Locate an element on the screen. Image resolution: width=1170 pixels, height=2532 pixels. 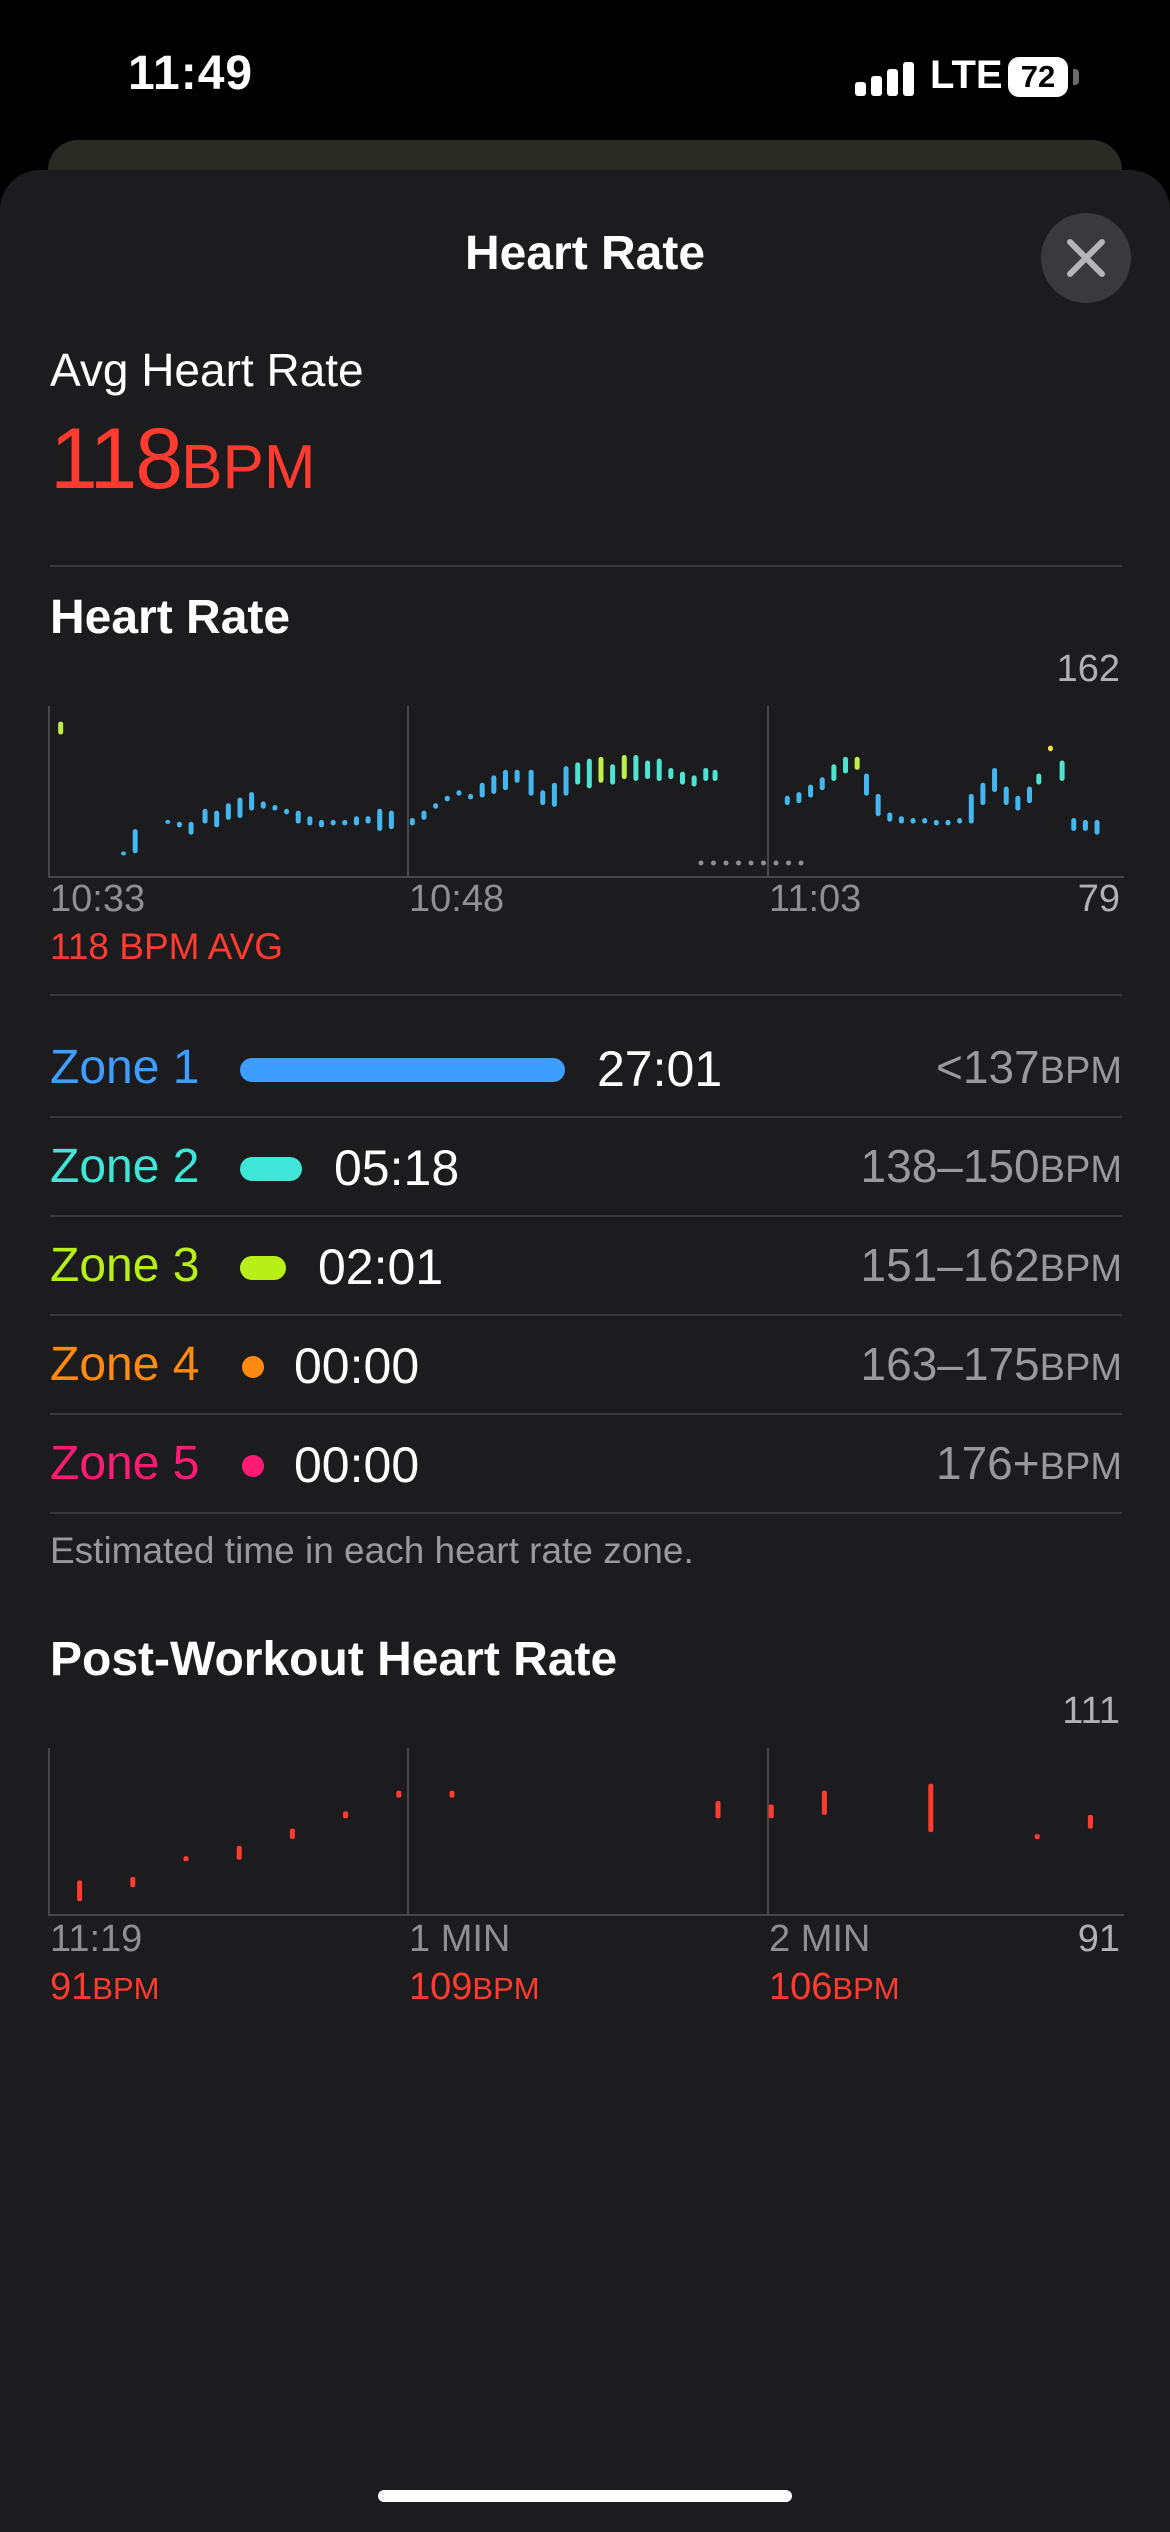
heart-rate-chart is located at coordinates (586, 792).